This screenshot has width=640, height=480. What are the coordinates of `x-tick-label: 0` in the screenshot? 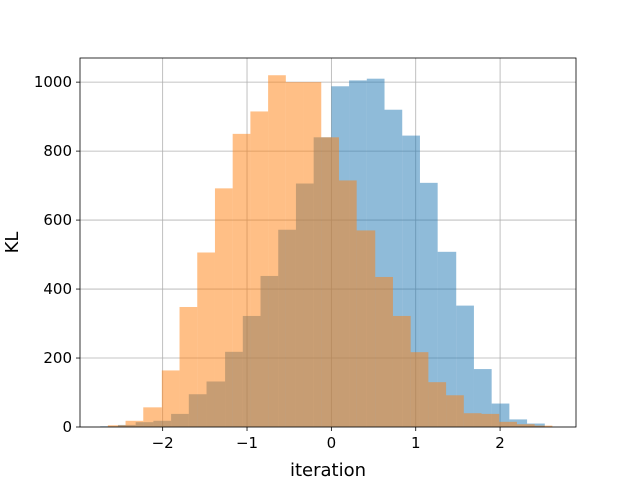 It's located at (332, 443).